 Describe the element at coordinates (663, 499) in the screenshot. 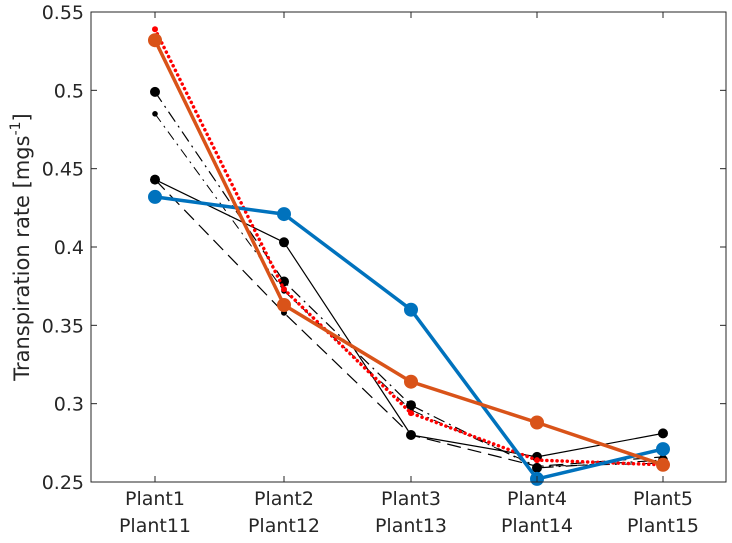

I see `x-tick-label: Plant5` at that location.